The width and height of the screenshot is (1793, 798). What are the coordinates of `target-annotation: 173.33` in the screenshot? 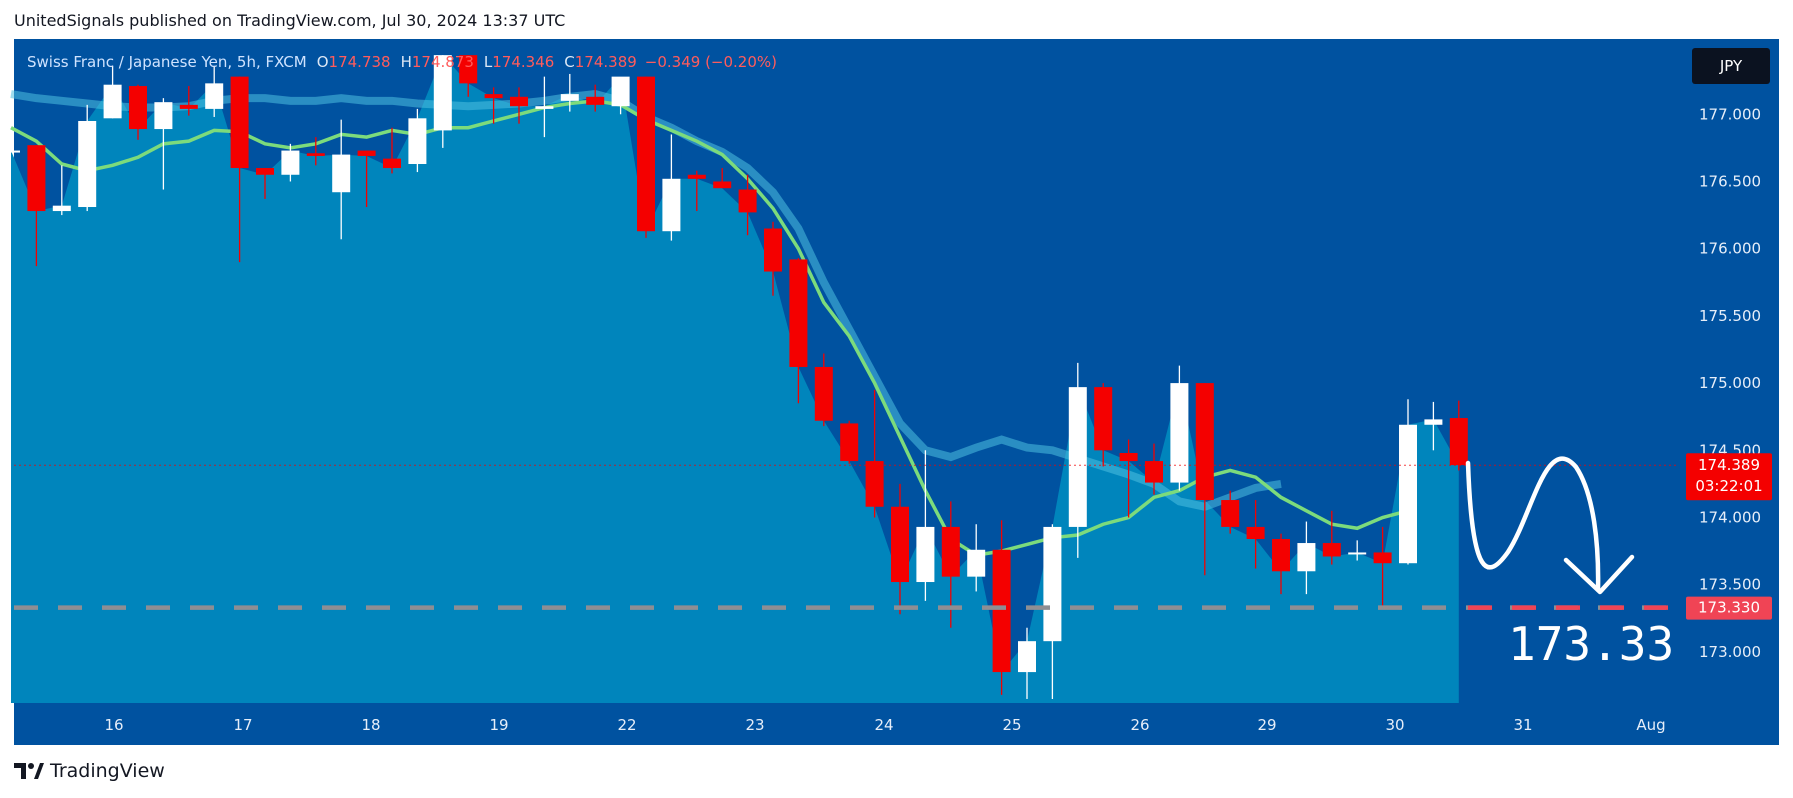 It's located at (1591, 644).